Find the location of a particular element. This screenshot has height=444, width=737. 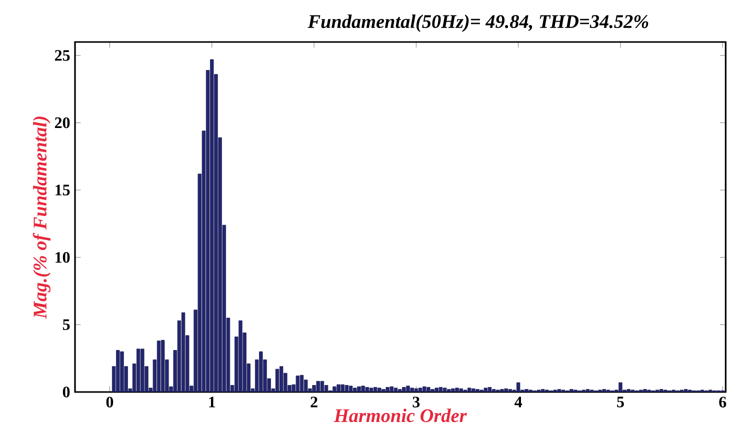

y-tick-label: 0 is located at coordinates (66, 392).